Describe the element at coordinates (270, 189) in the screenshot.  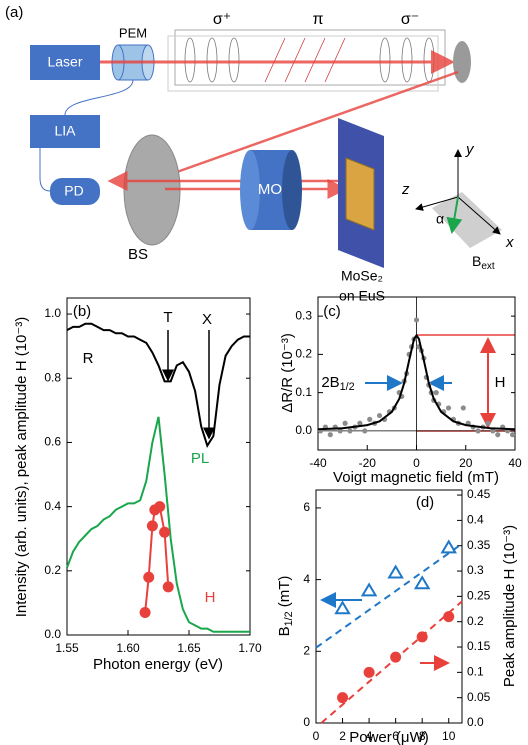
I see `mo-label: MO` at that location.